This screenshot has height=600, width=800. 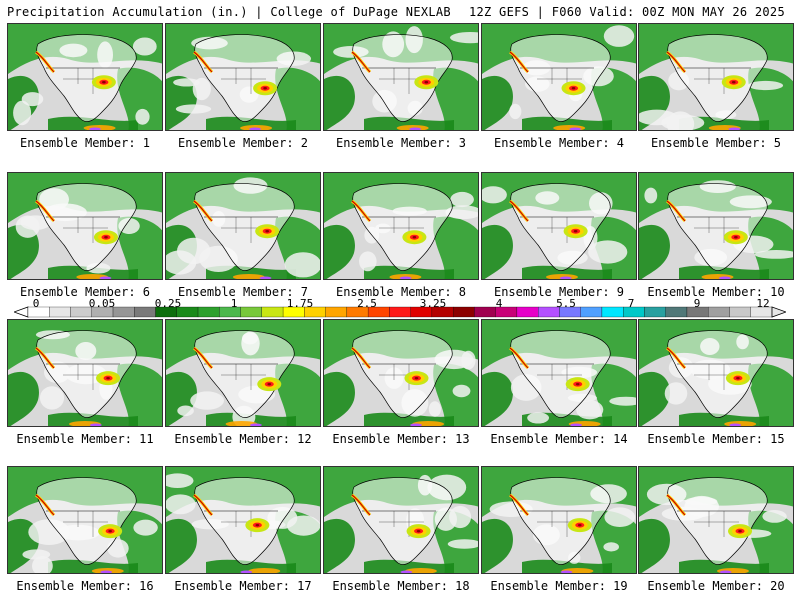 What do you see at coordinates (102, 303) in the screenshot?
I see `colorbar-tick-label: 0.05` at bounding box center [102, 303].